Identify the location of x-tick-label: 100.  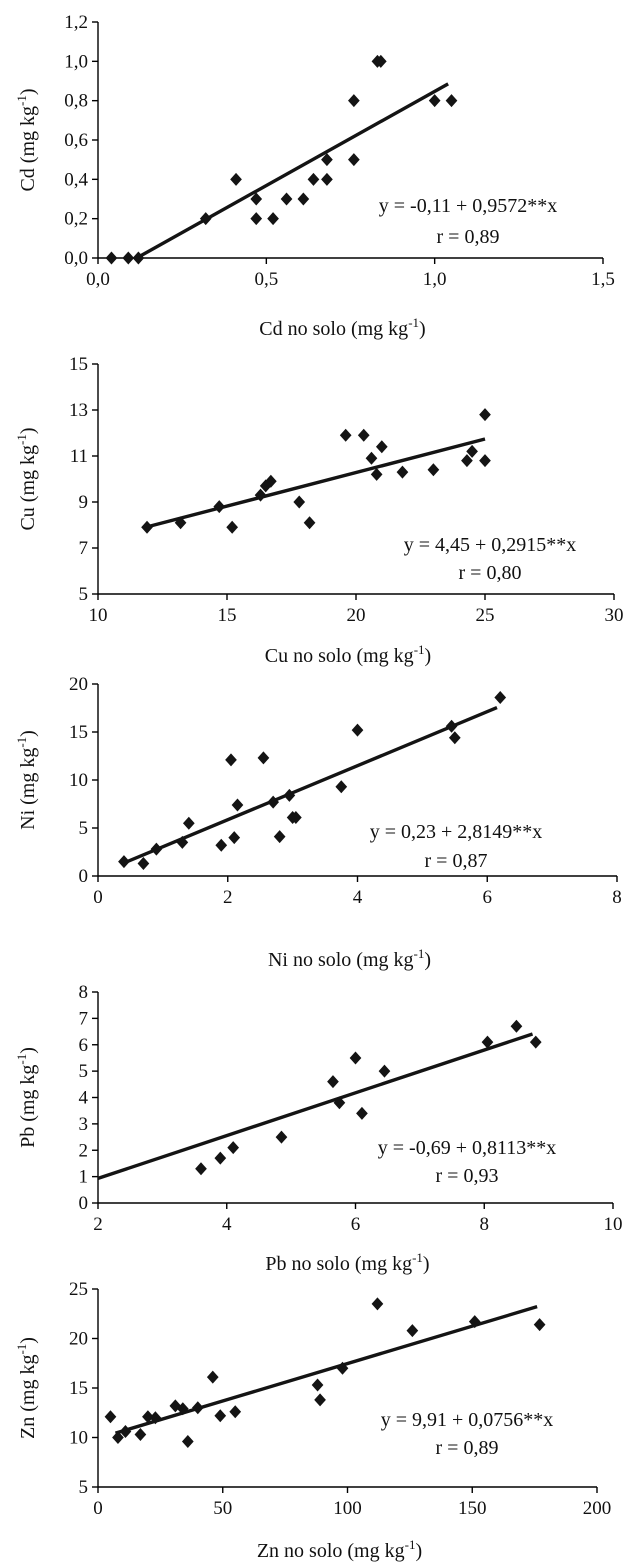
(347, 1508).